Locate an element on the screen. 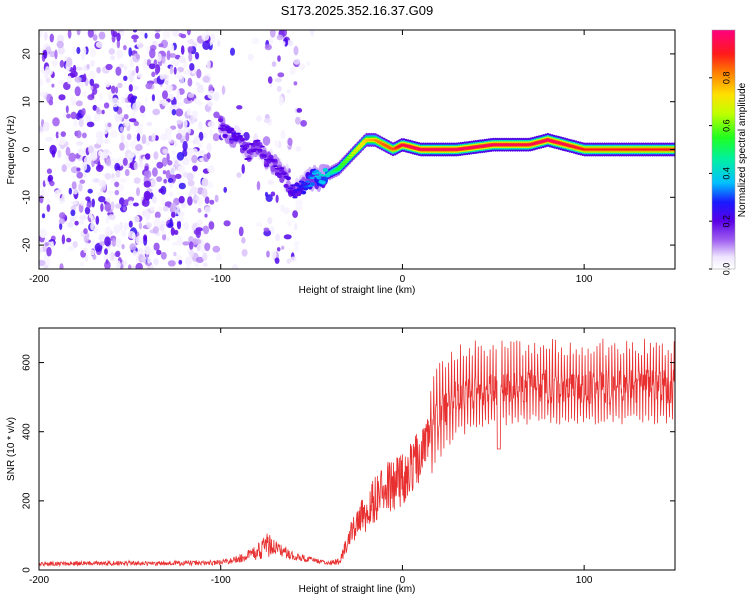  heatmap-x-axis-label: Height of straight line (km) is located at coordinates (357, 290).